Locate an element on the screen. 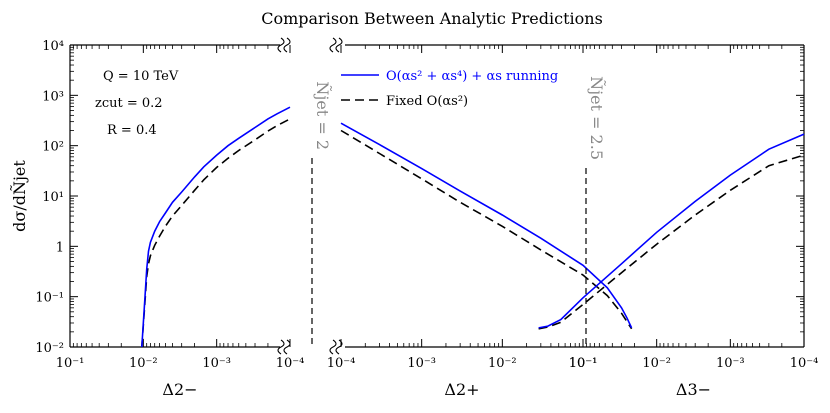 This screenshot has height=413, width=830. series-line-running is located at coordinates (216, 227).